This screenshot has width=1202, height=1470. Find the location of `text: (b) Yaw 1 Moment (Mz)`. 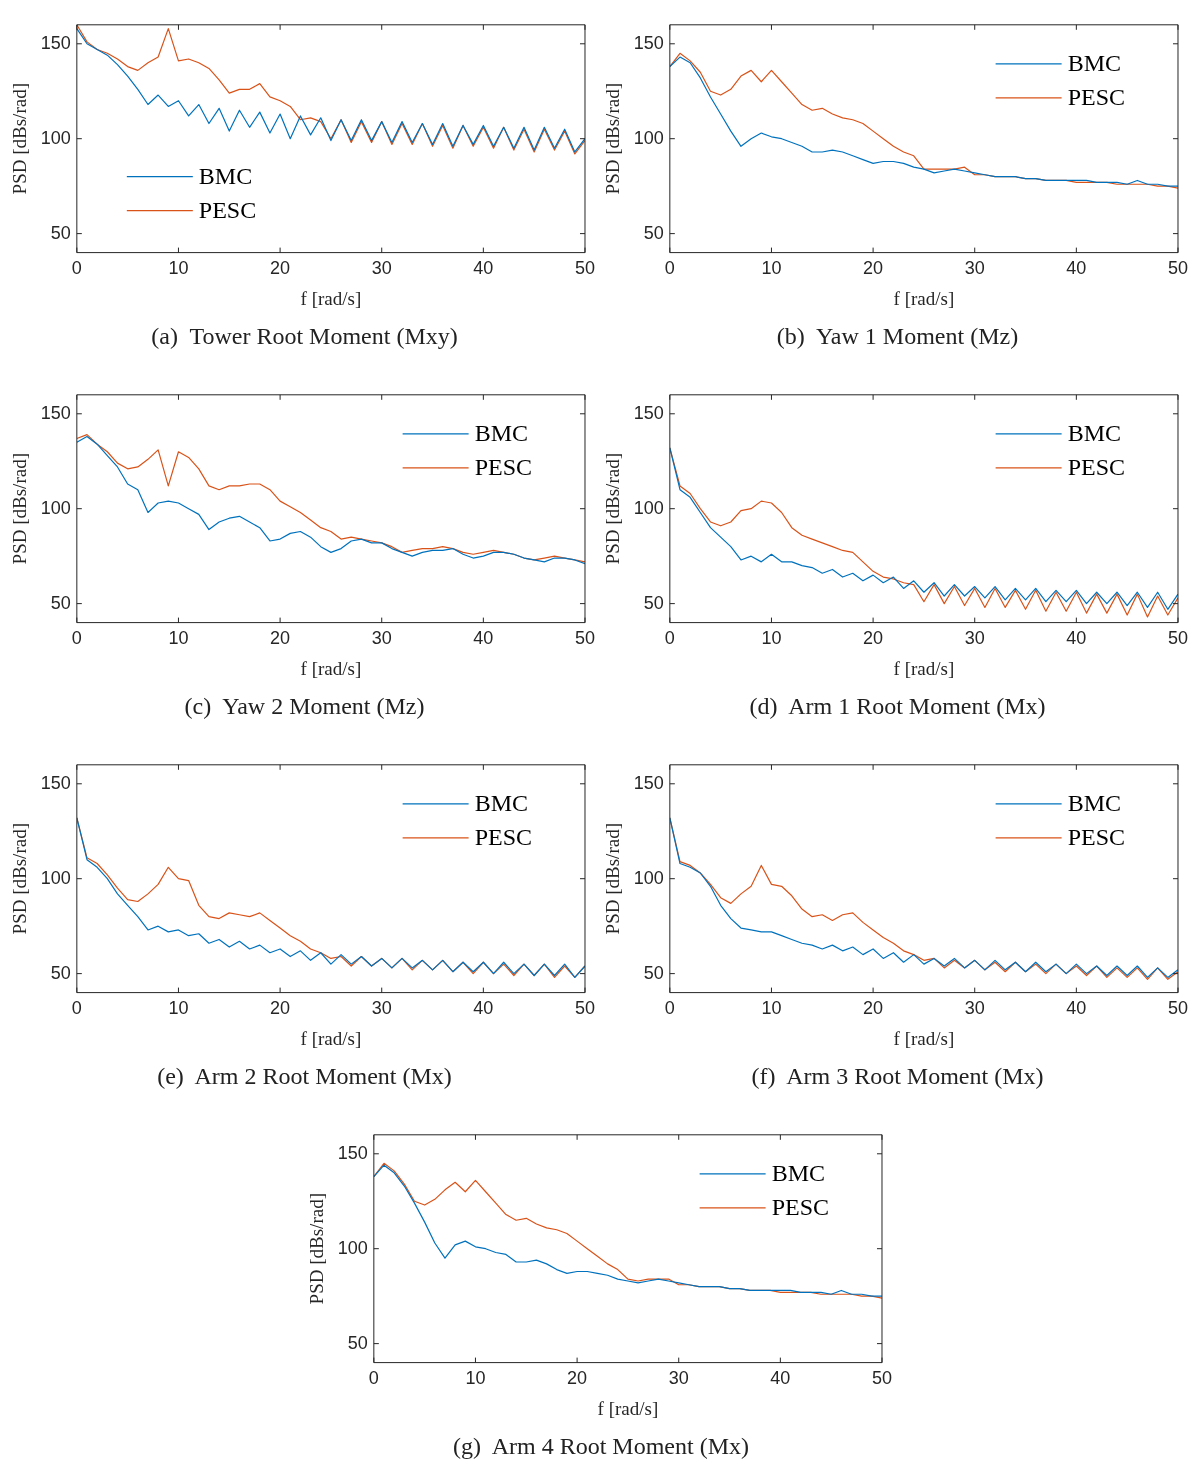

text: (b) Yaw 1 Moment (Mz) is located at coordinates (897, 336).